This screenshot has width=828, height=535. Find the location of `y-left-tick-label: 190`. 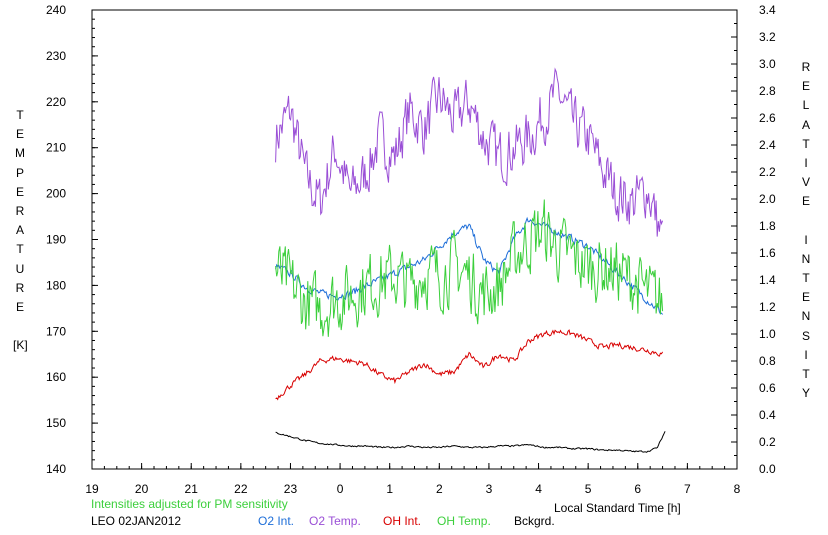

y-left-tick-label: 190 is located at coordinates (56, 240).